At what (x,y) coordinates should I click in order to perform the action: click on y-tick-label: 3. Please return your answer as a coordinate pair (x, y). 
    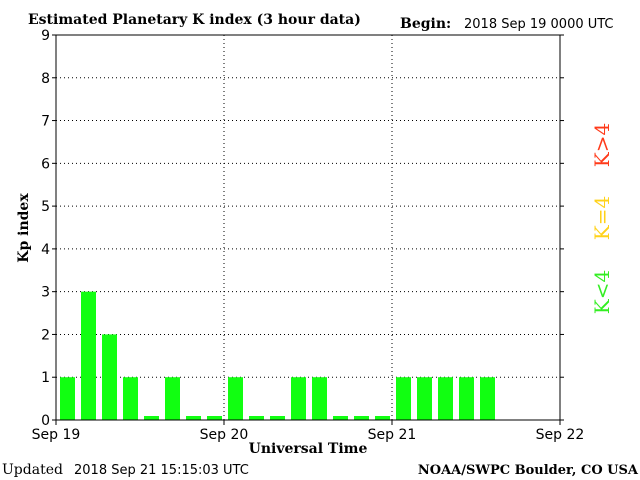
    Looking at the image, I should click on (45, 293).